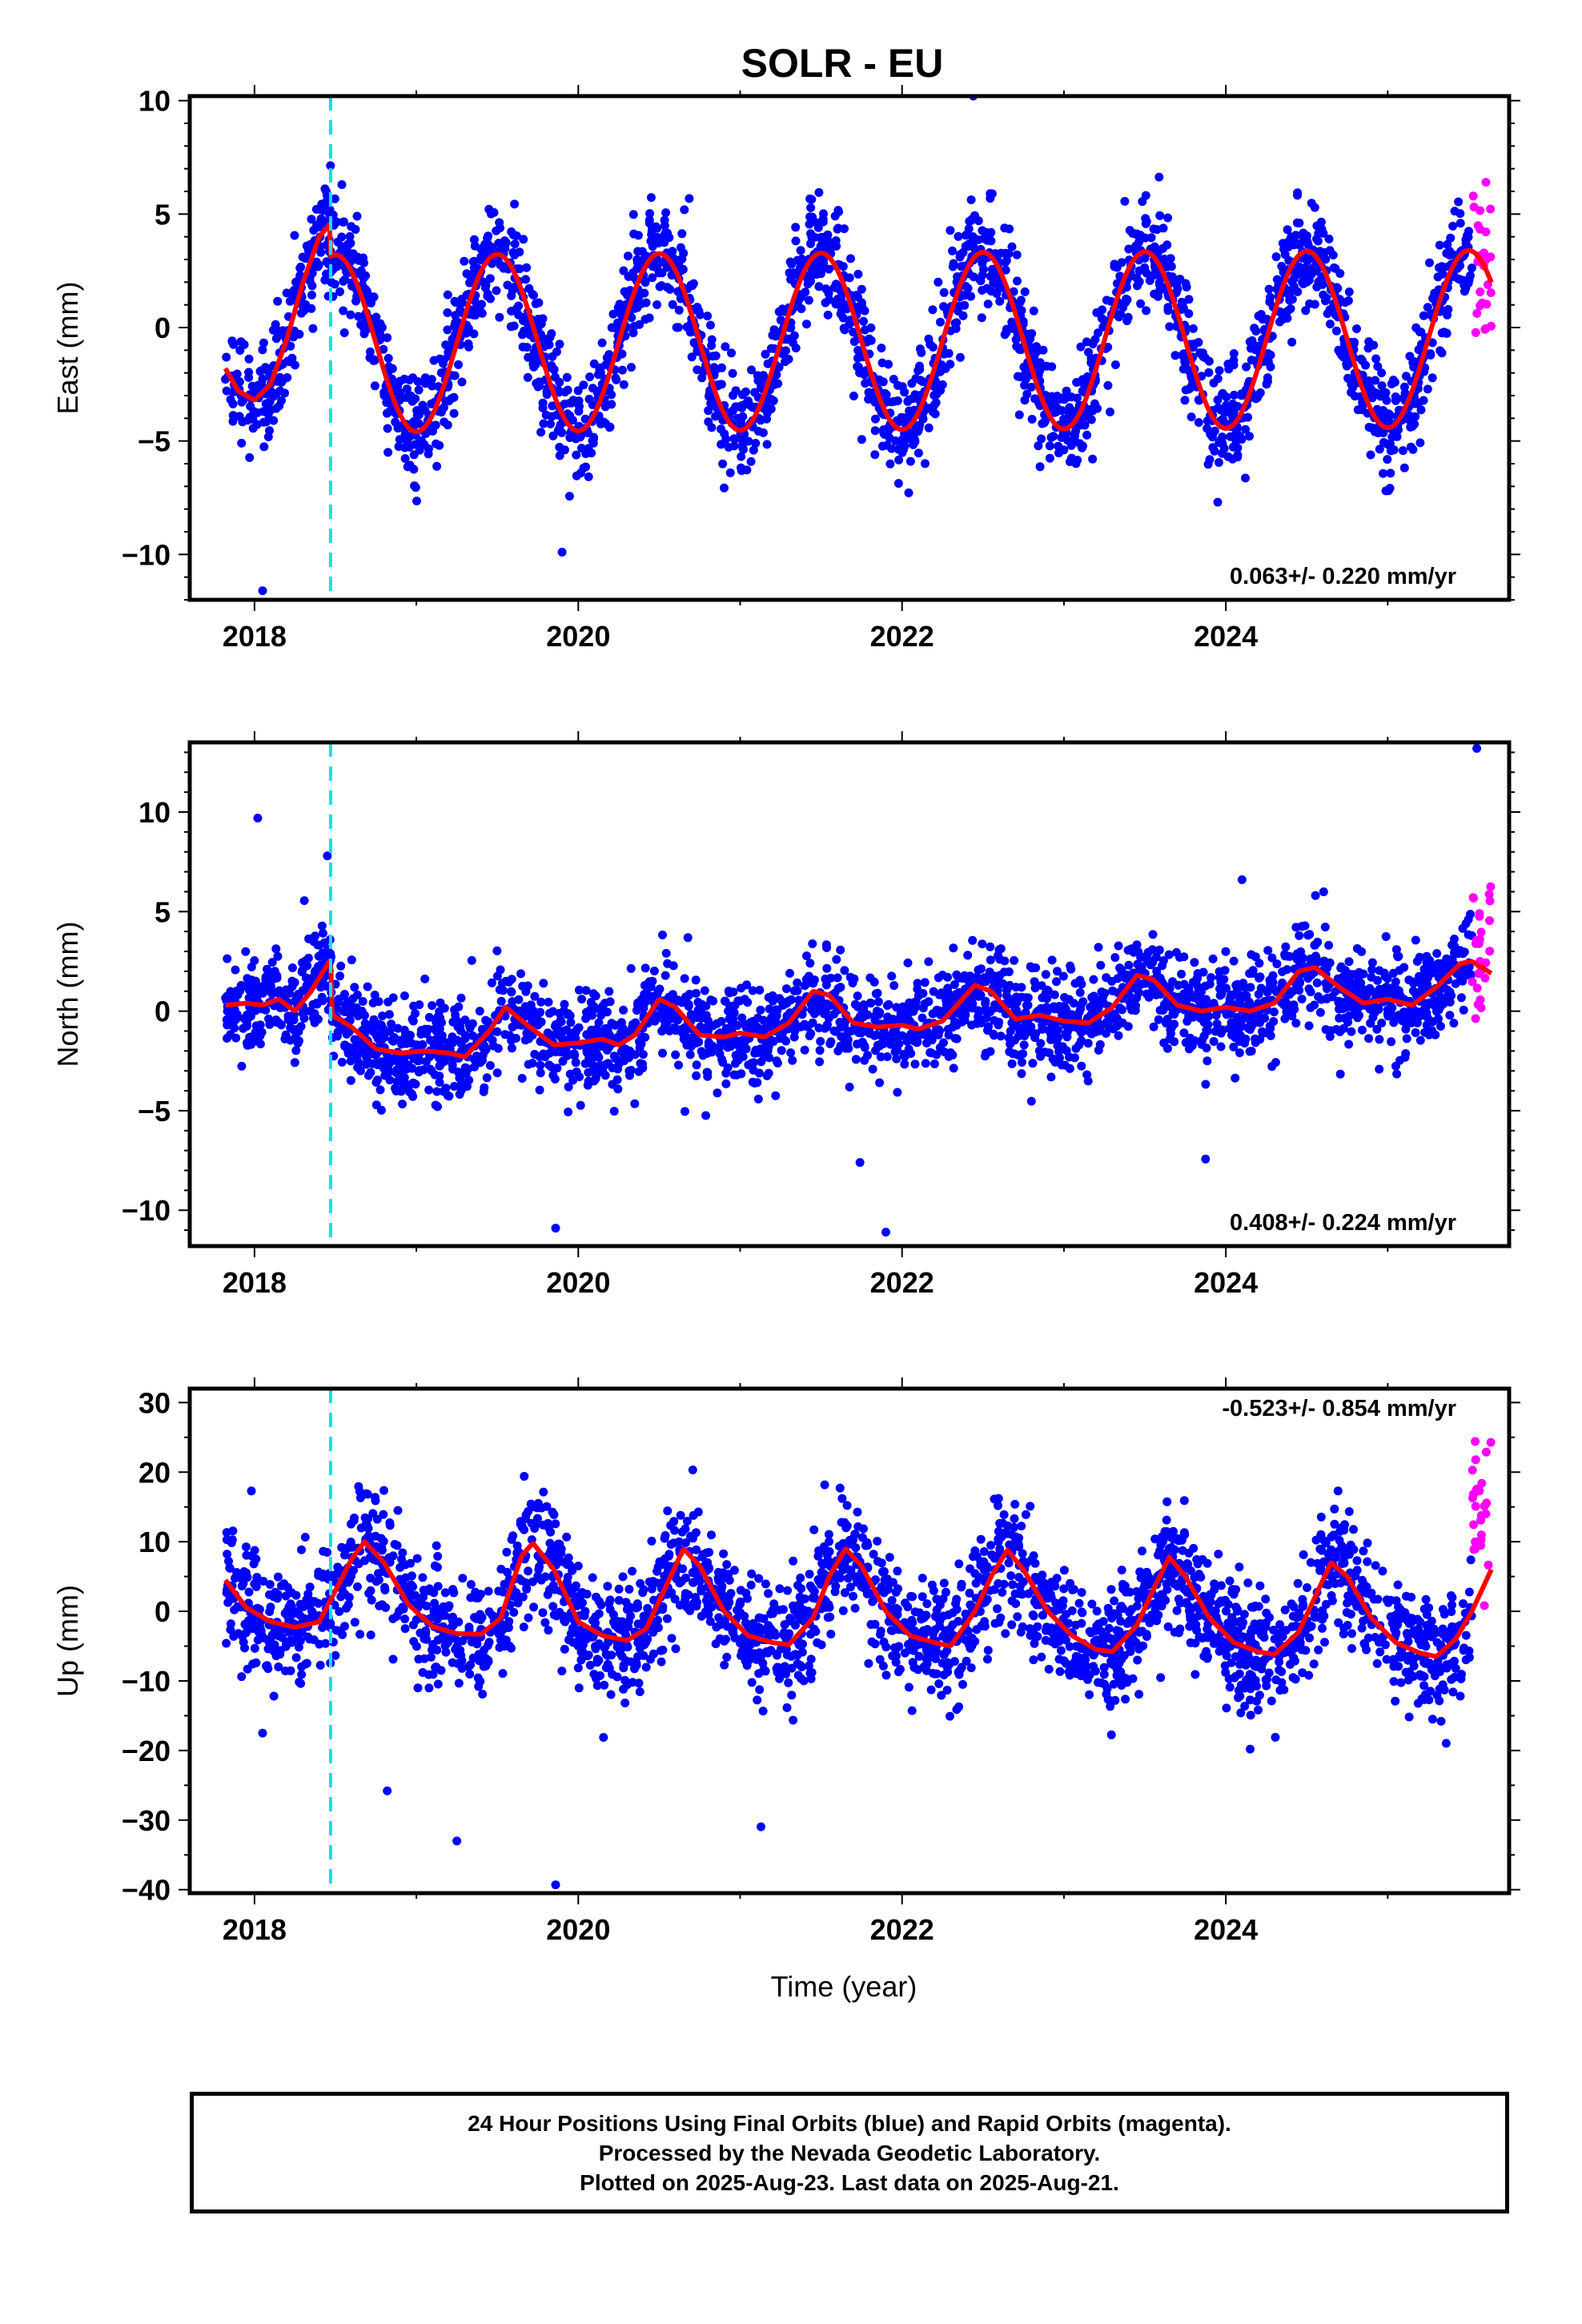 The image size is (1582, 2324). Describe the element at coordinates (1491, 209) in the screenshot. I see `rapid-orbit-point` at that location.